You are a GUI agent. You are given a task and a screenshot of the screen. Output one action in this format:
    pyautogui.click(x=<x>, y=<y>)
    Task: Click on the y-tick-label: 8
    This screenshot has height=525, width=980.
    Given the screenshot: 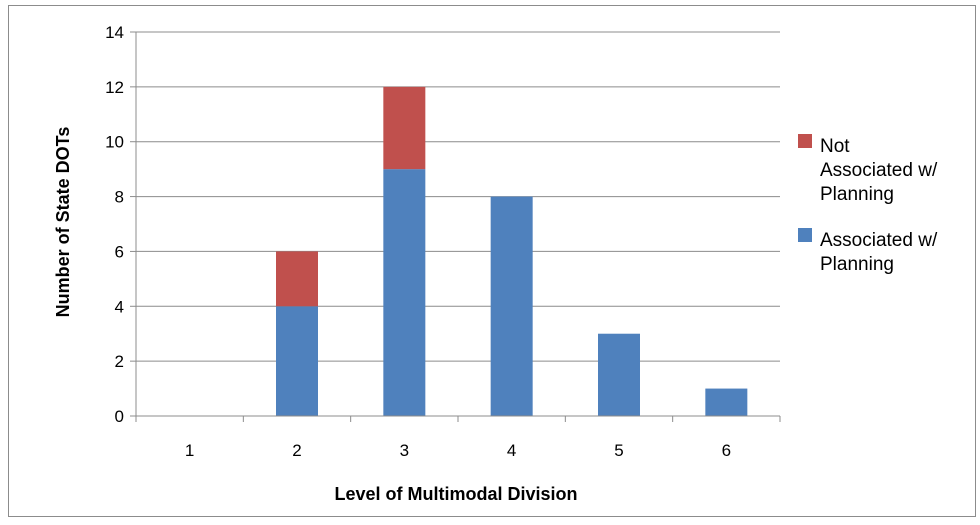 What is the action you would take?
    pyautogui.click(x=119, y=197)
    